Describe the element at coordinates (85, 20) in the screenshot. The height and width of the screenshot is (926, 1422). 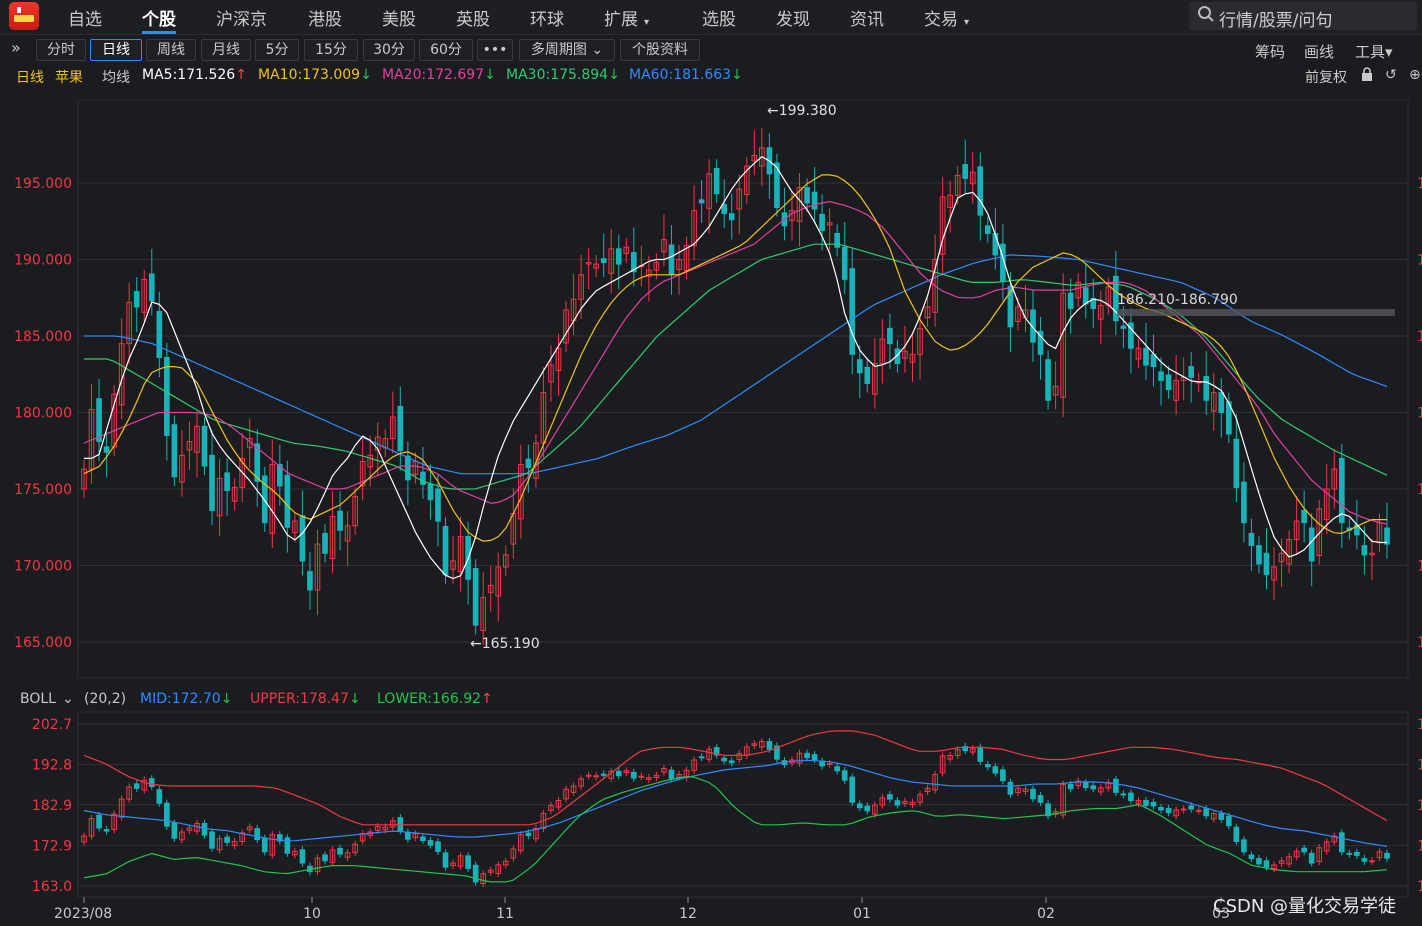
I see `nav-zixuan: 自选` at that location.